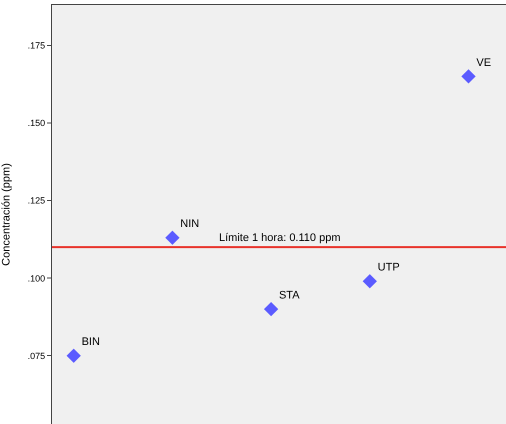 The height and width of the screenshot is (424, 506). Describe the element at coordinates (37, 201) in the screenshot. I see `y-tick-label: .125` at that location.